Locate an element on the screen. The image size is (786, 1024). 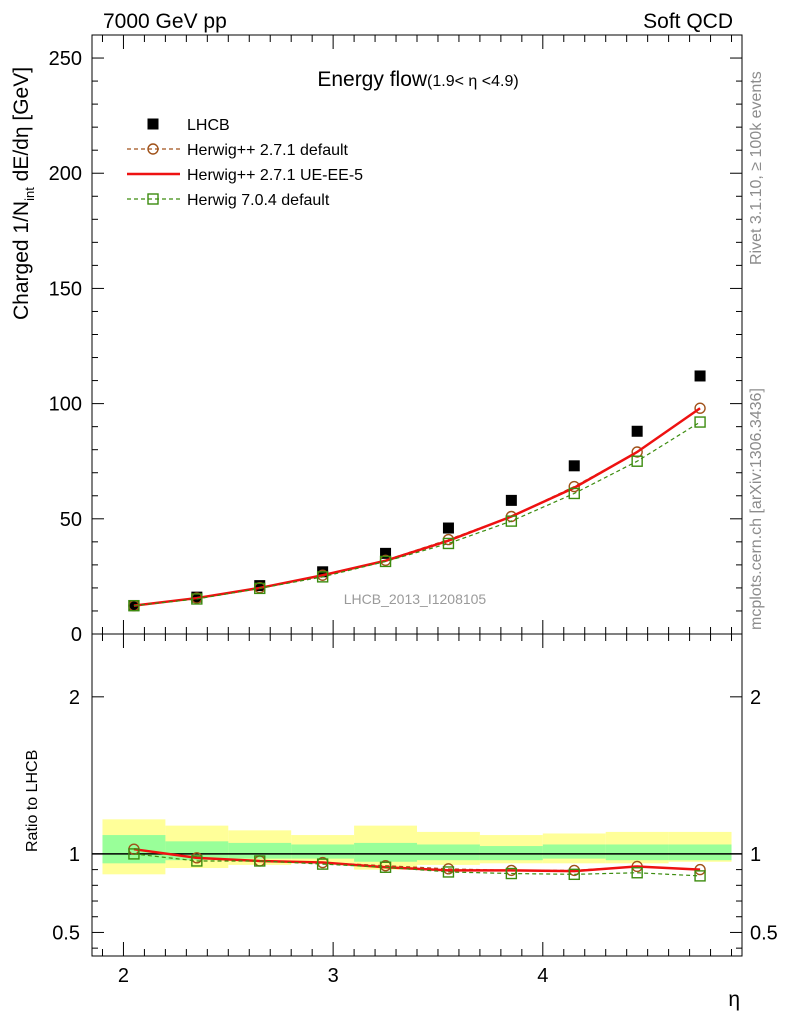
ratio-y-tick-label-right: 0.5 is located at coordinates (764, 933).